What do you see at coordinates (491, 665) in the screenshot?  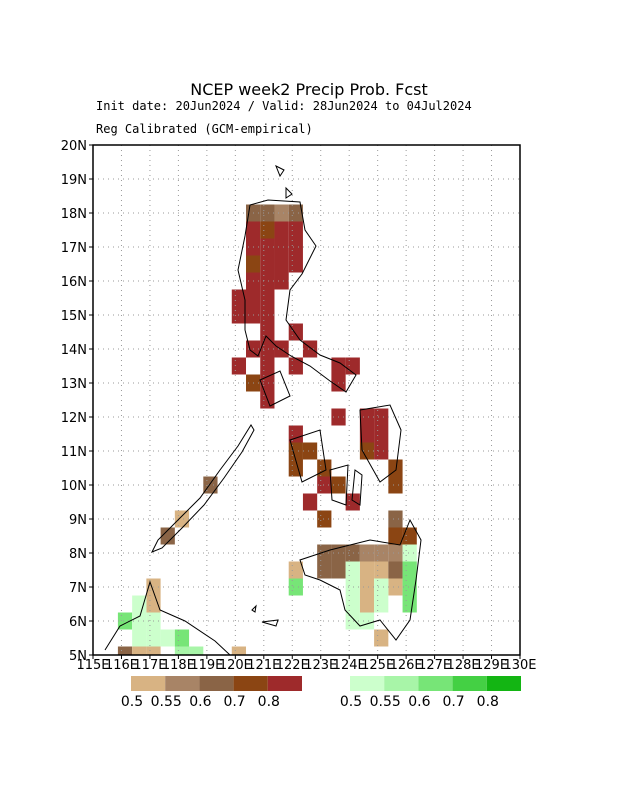 I see `x-tick-label: 129E` at bounding box center [491, 665].